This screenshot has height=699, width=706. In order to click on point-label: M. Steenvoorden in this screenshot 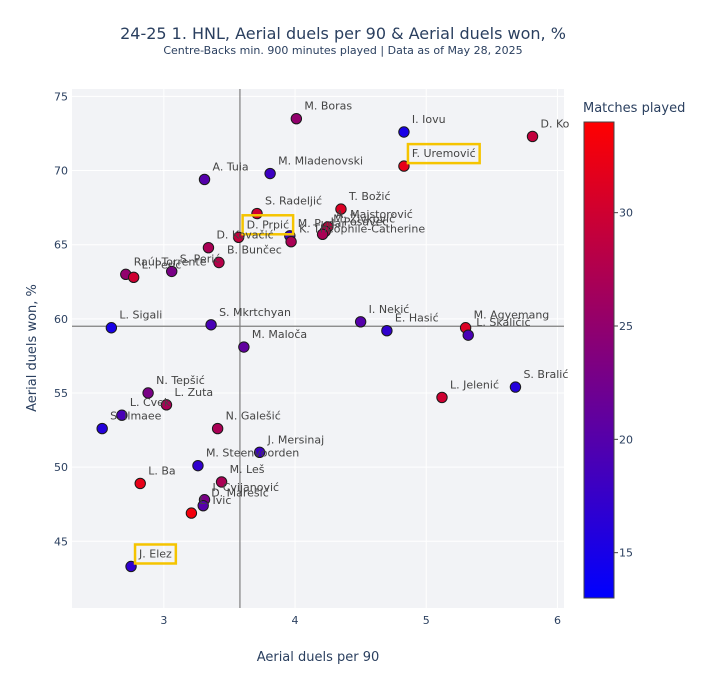, I will do `click(252, 453)`.